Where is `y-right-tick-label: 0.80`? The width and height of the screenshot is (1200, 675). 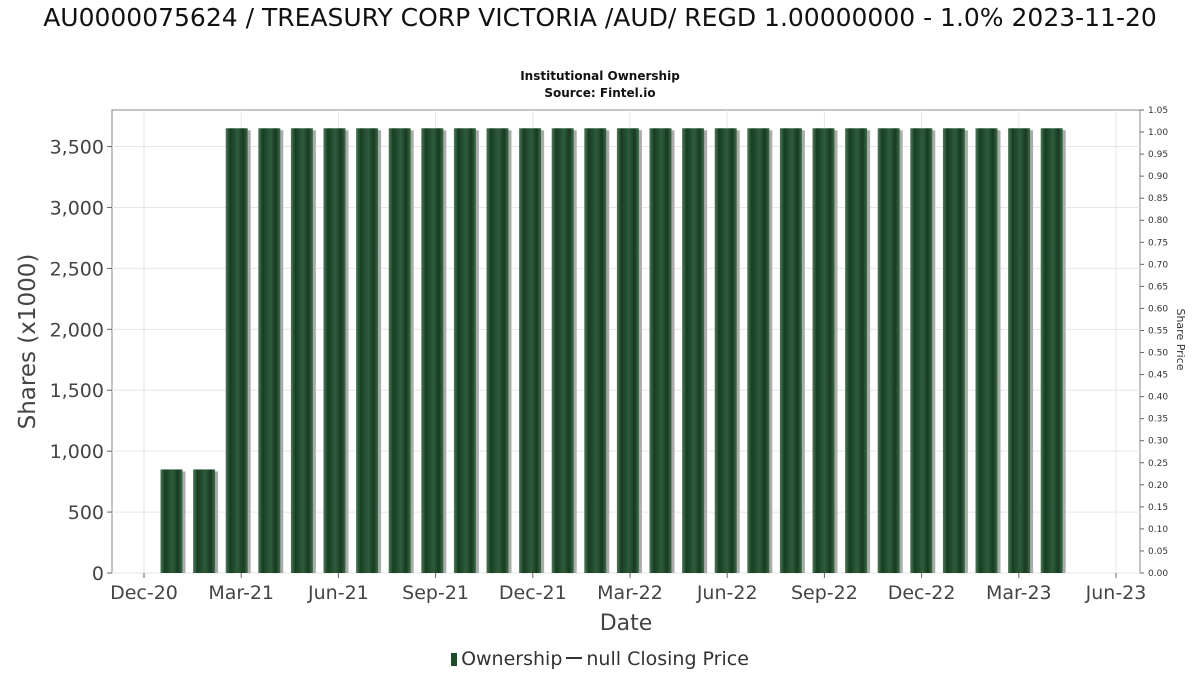
y-right-tick-label: 0.80 is located at coordinates (1158, 221).